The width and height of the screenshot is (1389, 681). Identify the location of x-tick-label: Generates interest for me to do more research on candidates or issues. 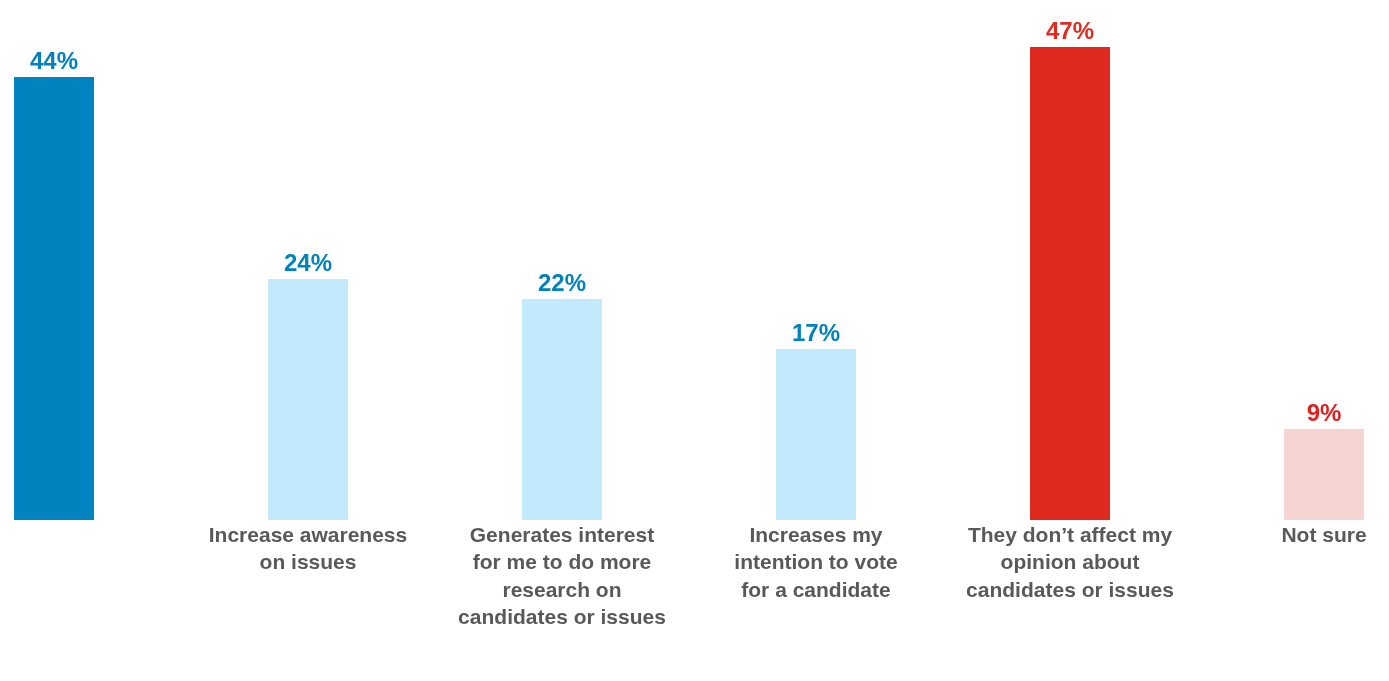
(562, 575).